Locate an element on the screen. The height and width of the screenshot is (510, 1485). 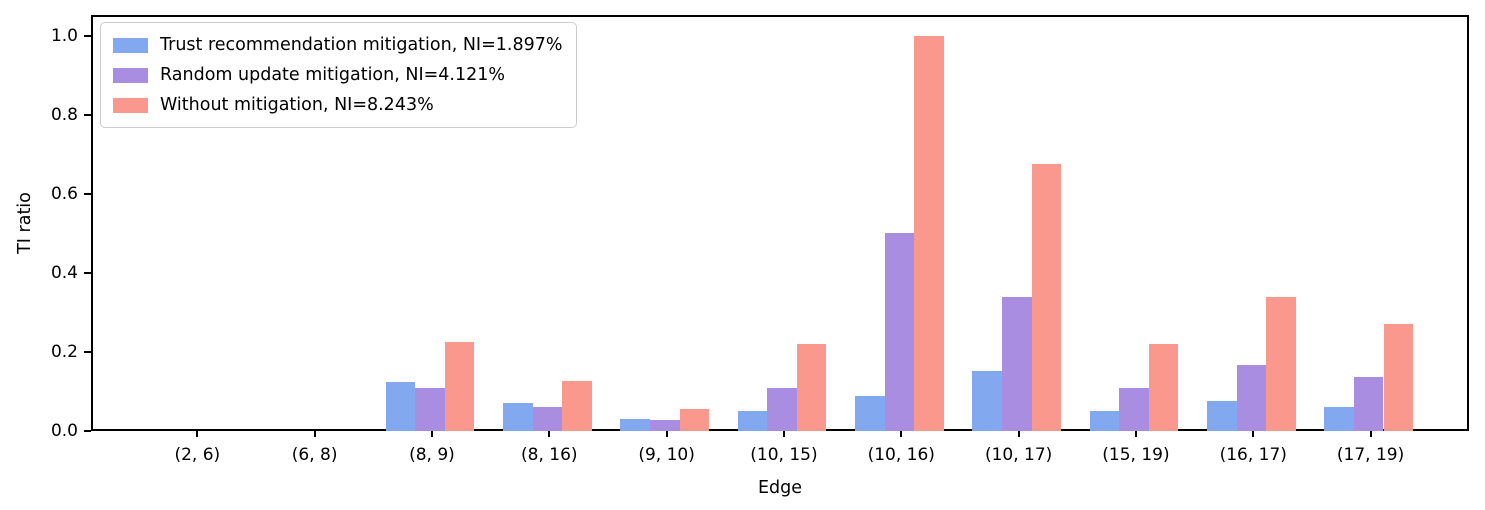
bar-(16, 17)-series-0 is located at coordinates (1221, 416).